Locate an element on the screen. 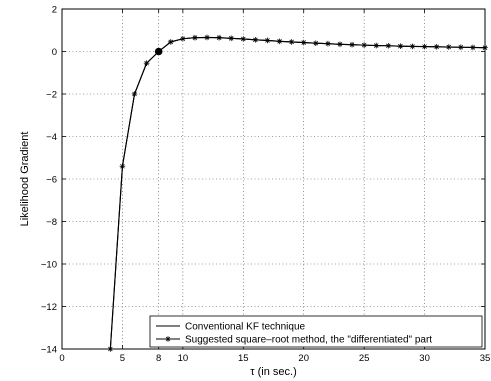 The height and width of the screenshot is (381, 491). y-tick-label: −4 is located at coordinates (51, 137).